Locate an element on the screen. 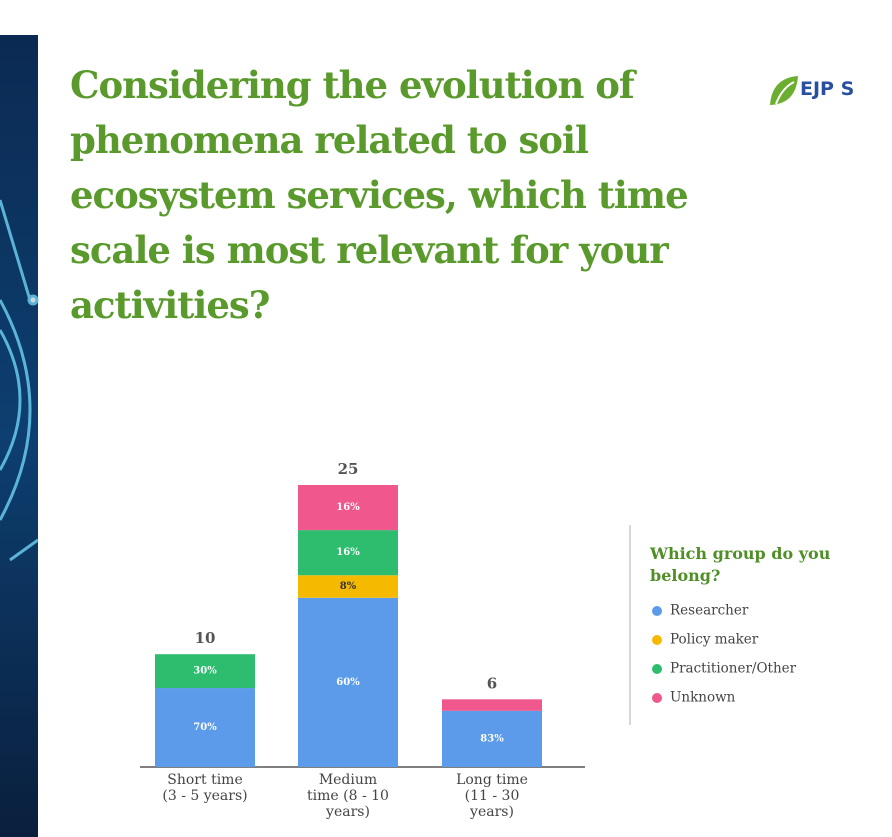  total-label: 10 is located at coordinates (205, 638).